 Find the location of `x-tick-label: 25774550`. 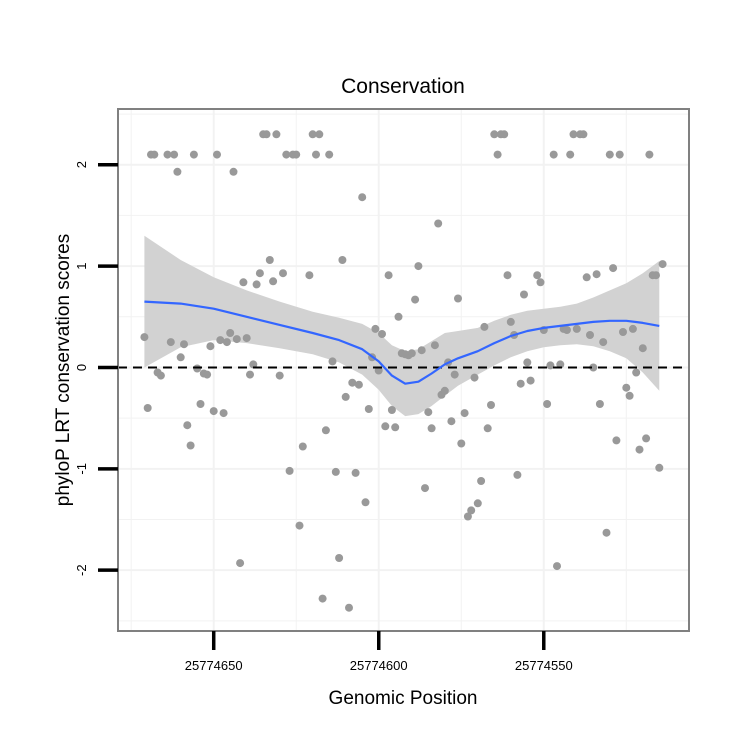

x-tick-label: 25774550 is located at coordinates (544, 665).